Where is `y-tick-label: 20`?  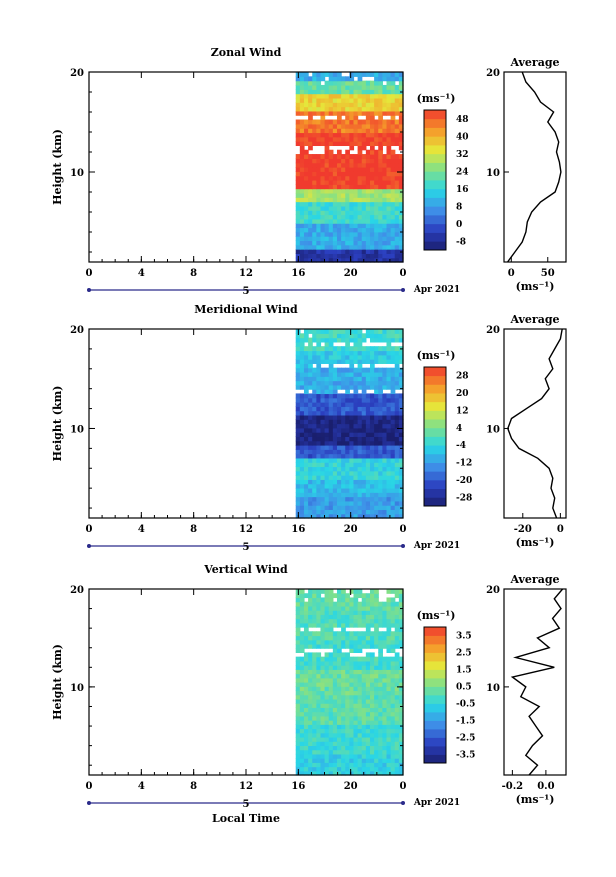 y-tick-label: 20 is located at coordinates (77, 590).